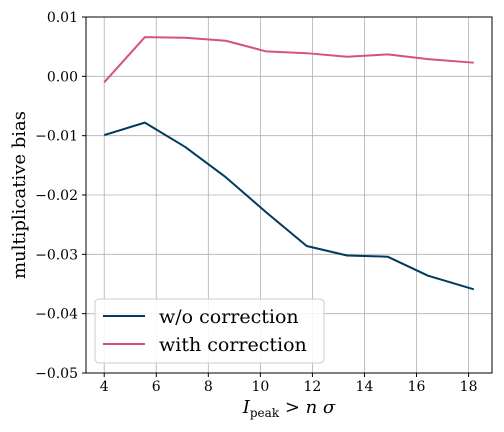 The image size is (504, 432). What do you see at coordinates (469, 387) in the screenshot?
I see `x-tick-label: 18` at bounding box center [469, 387].